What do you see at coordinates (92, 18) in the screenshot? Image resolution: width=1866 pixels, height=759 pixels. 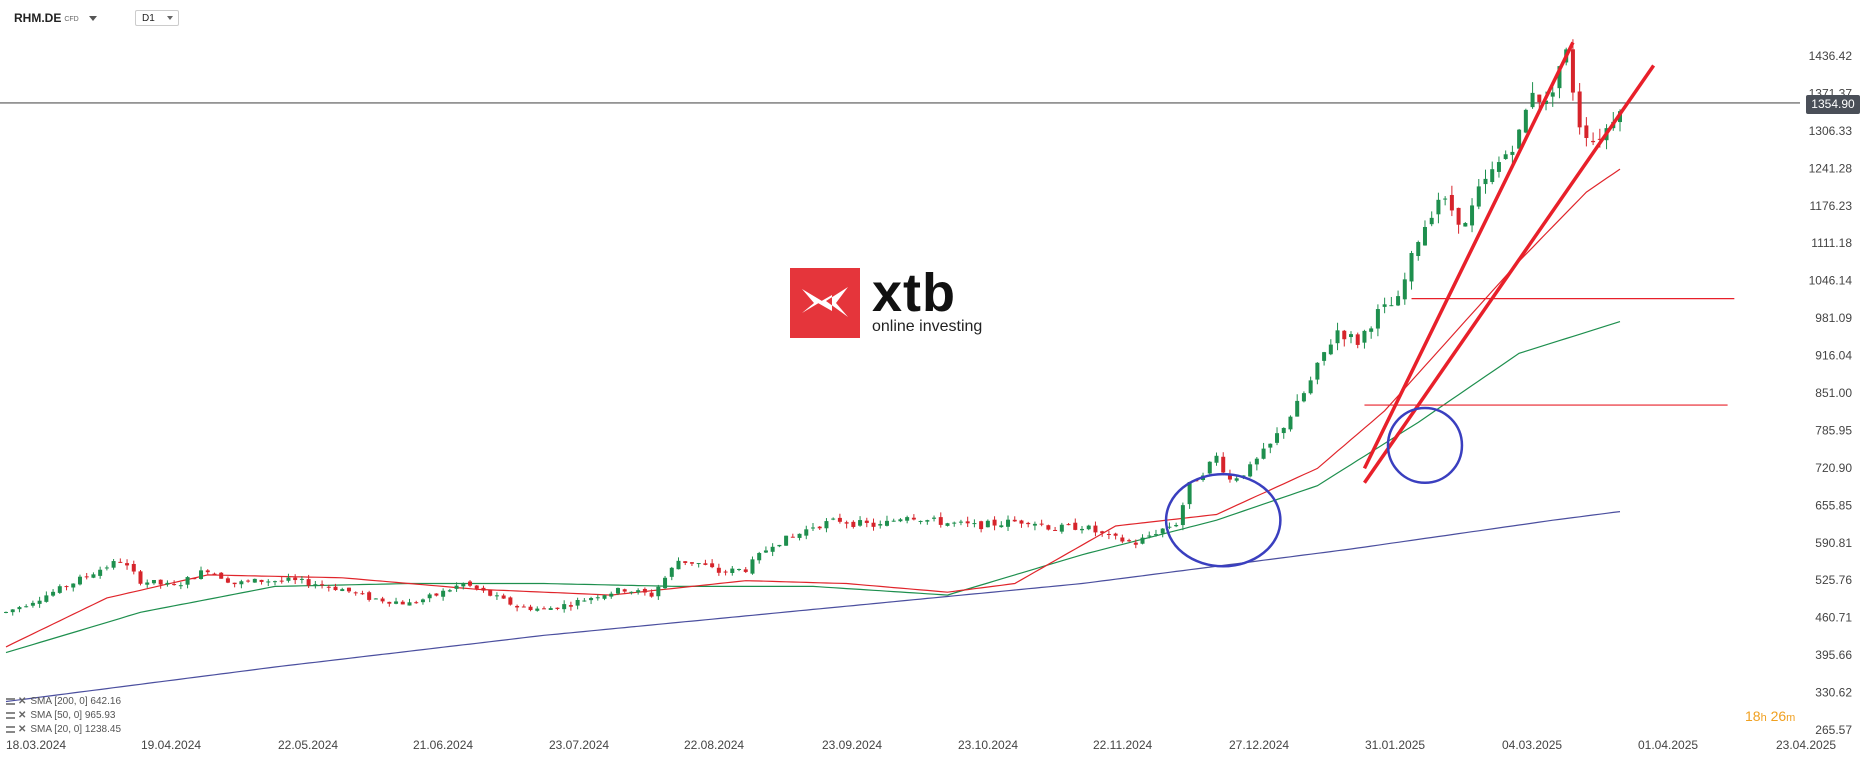 I see `chevron-down-icon` at bounding box center [92, 18].